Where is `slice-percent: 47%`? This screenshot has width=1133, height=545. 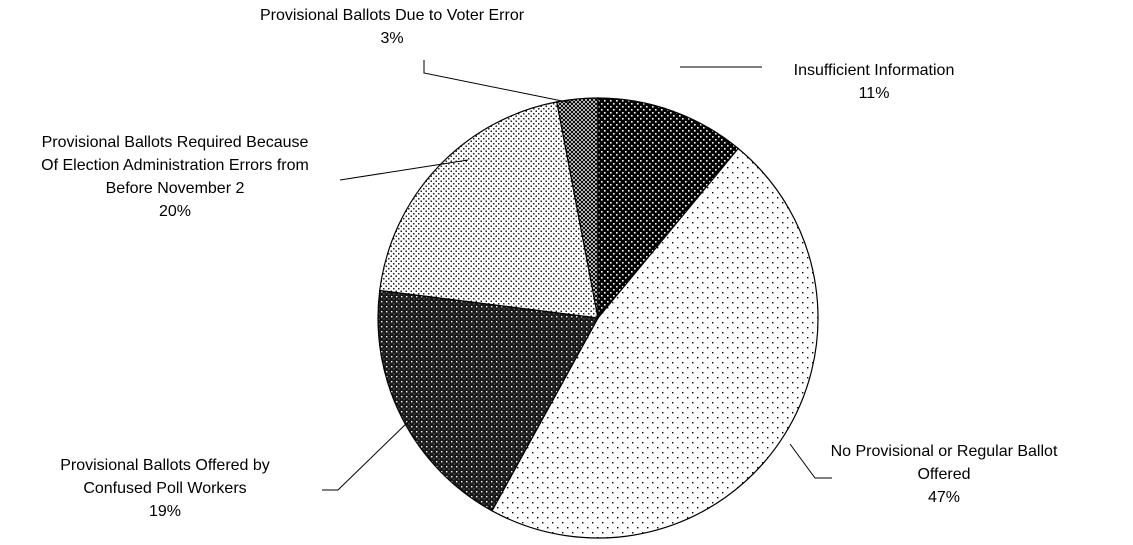 slice-percent: 47% is located at coordinates (944, 497).